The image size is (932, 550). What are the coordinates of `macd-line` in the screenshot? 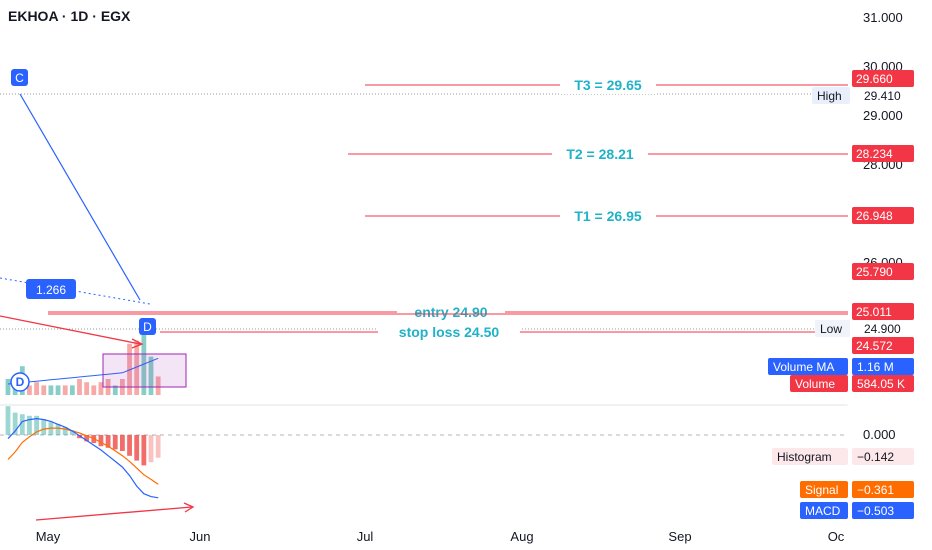 It's located at (83, 458).